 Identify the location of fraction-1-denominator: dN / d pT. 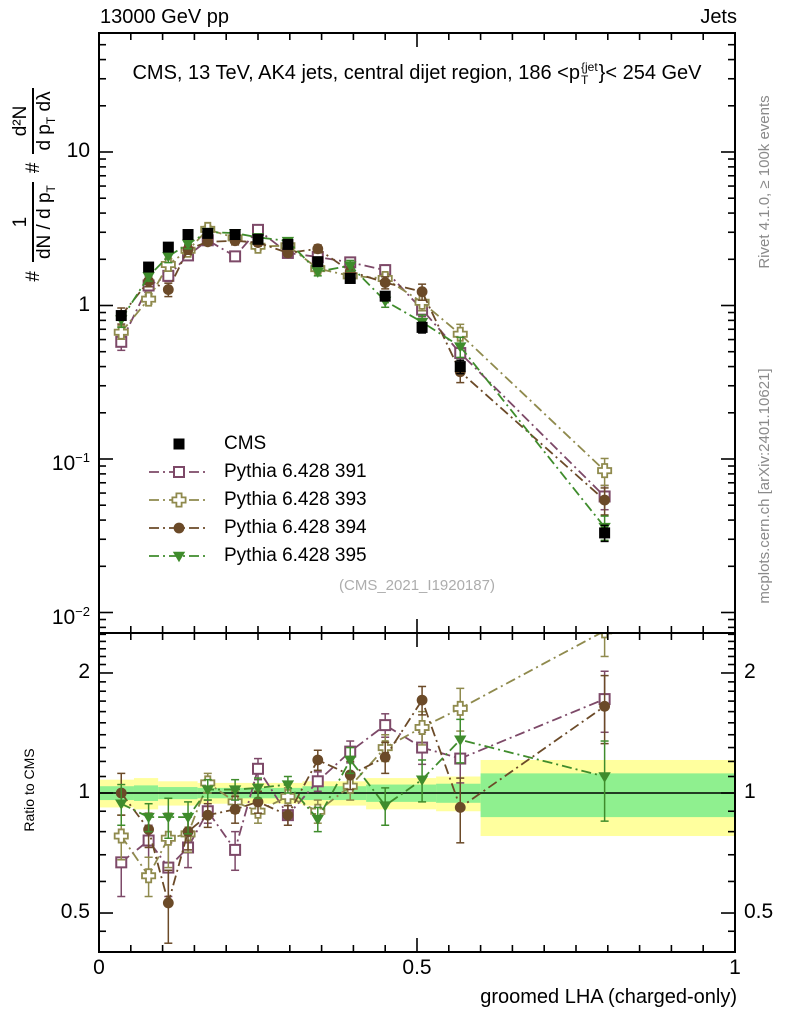
(45, 222).